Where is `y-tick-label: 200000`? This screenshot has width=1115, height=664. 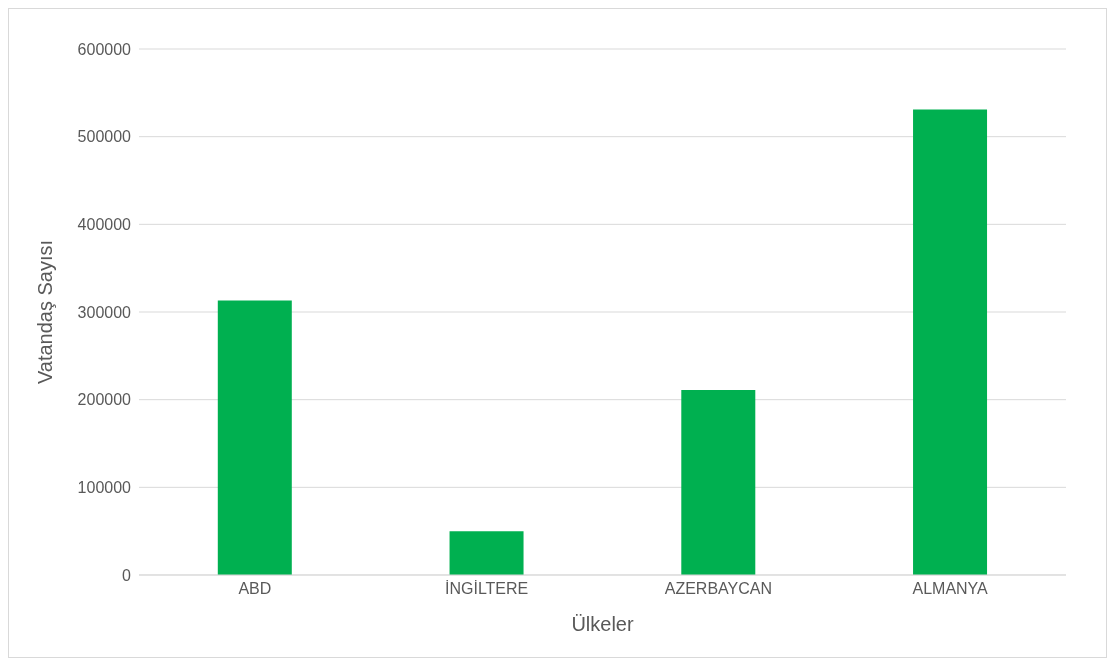
y-tick-label: 200000 is located at coordinates (104, 400).